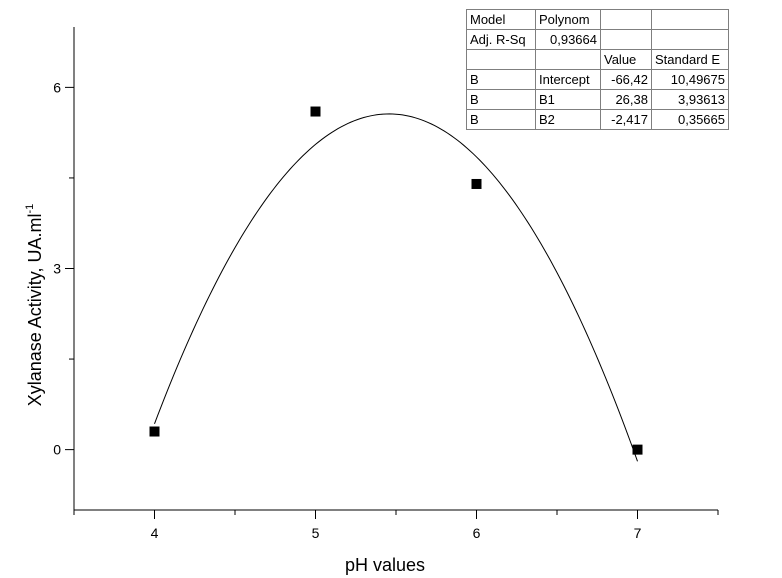 The width and height of the screenshot is (782, 578). I want to click on y-tick-label: 6, so click(57, 87).